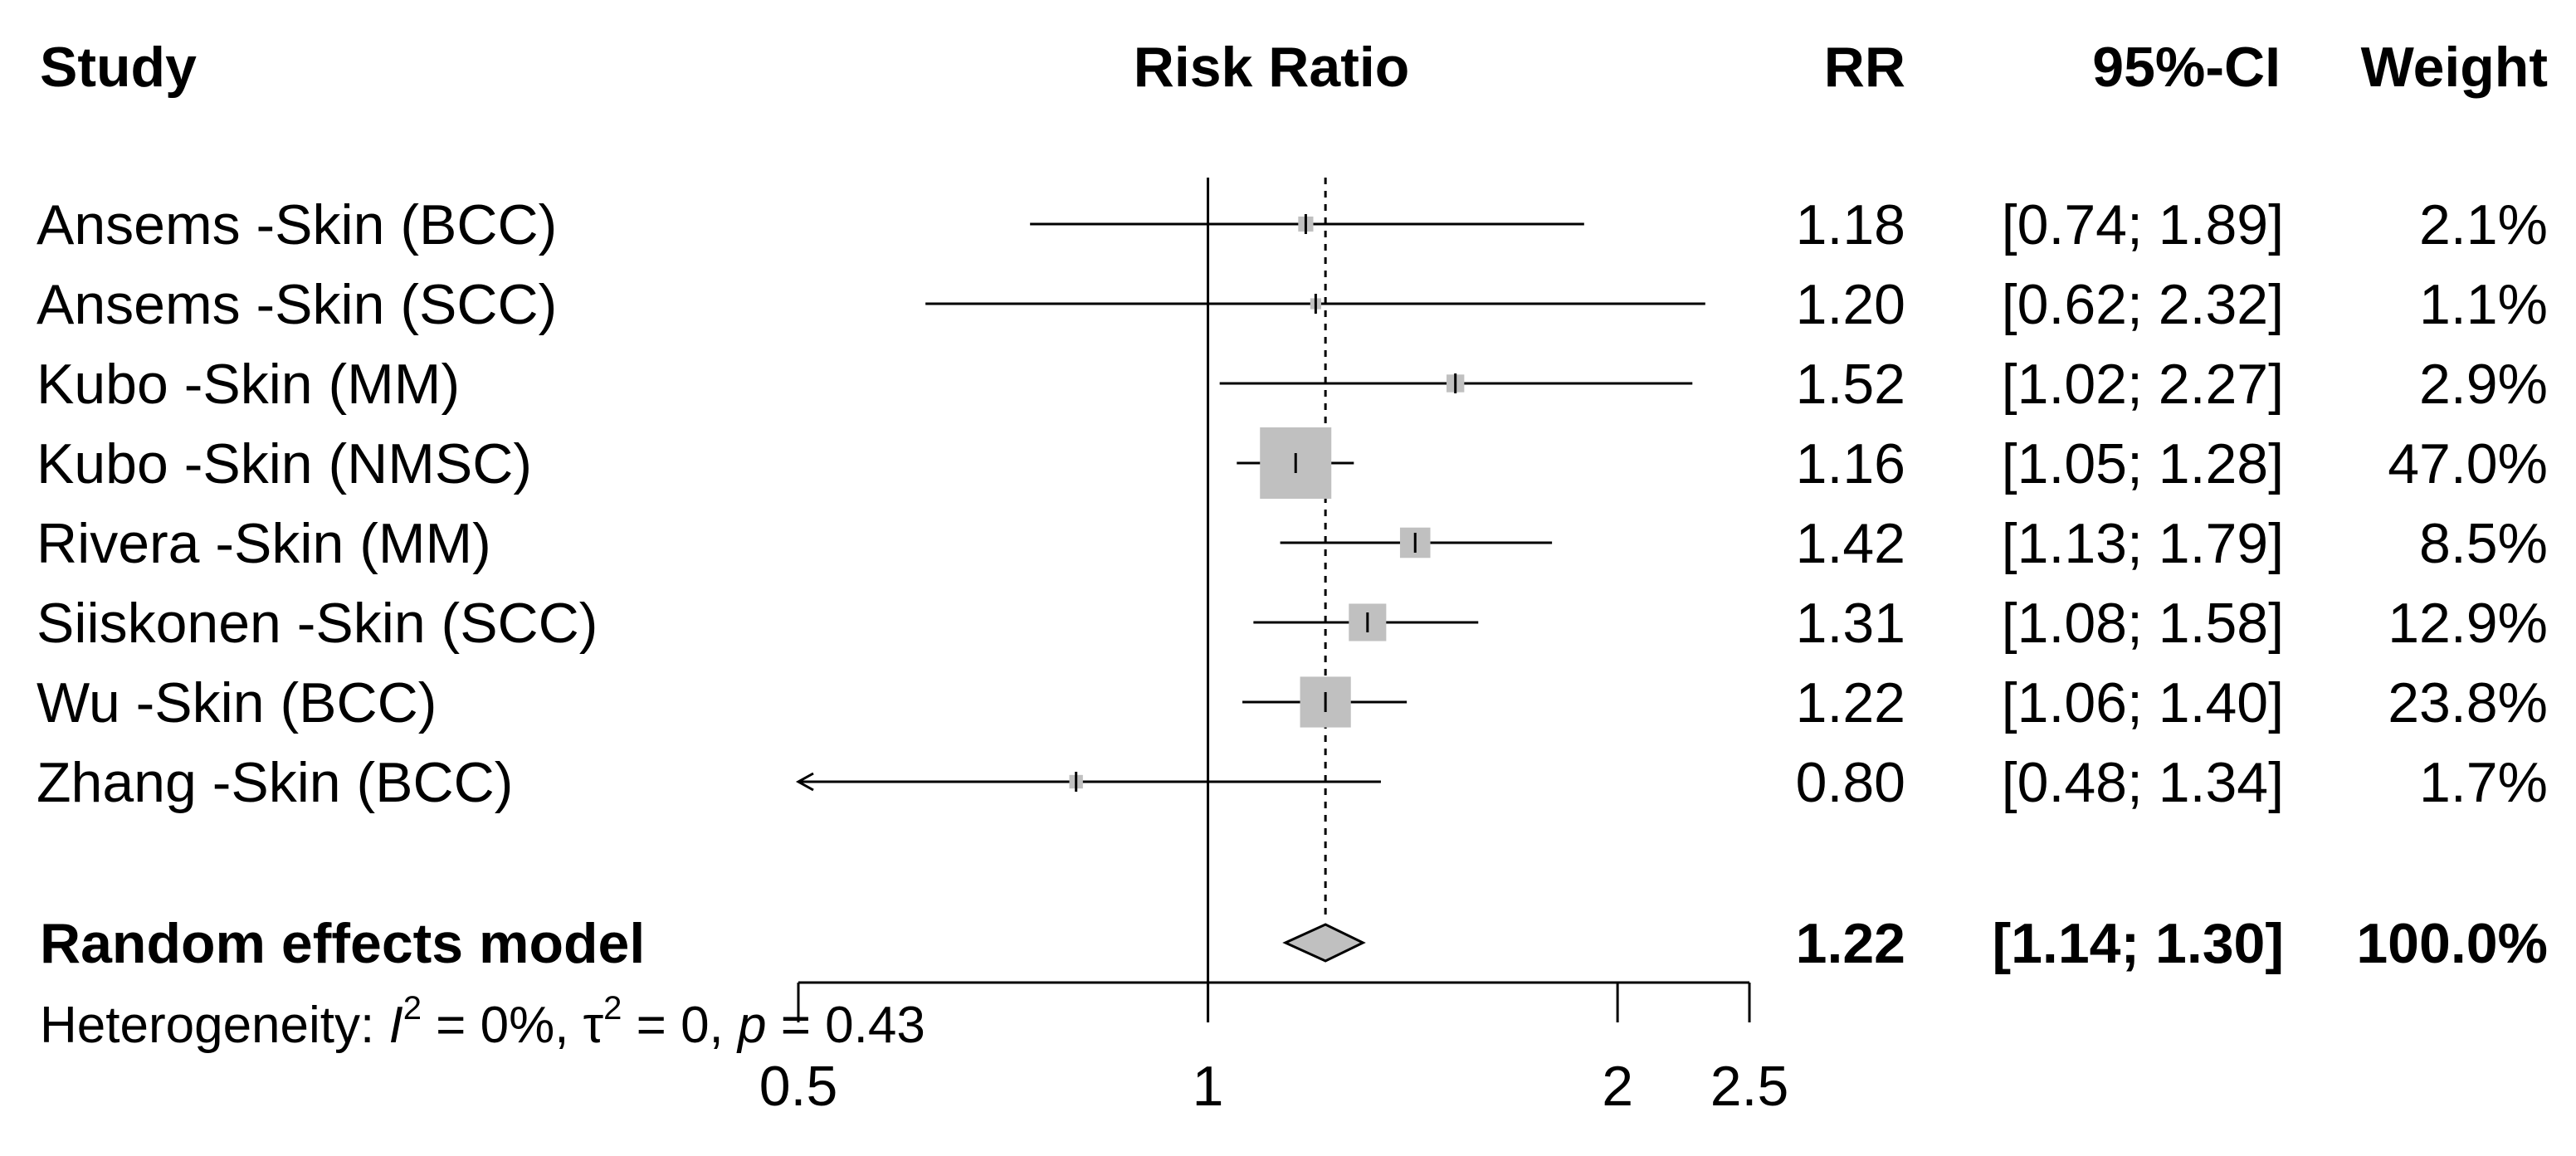 The width and height of the screenshot is (2576, 1156). I want to click on study-rr: 1.16, so click(1851, 463).